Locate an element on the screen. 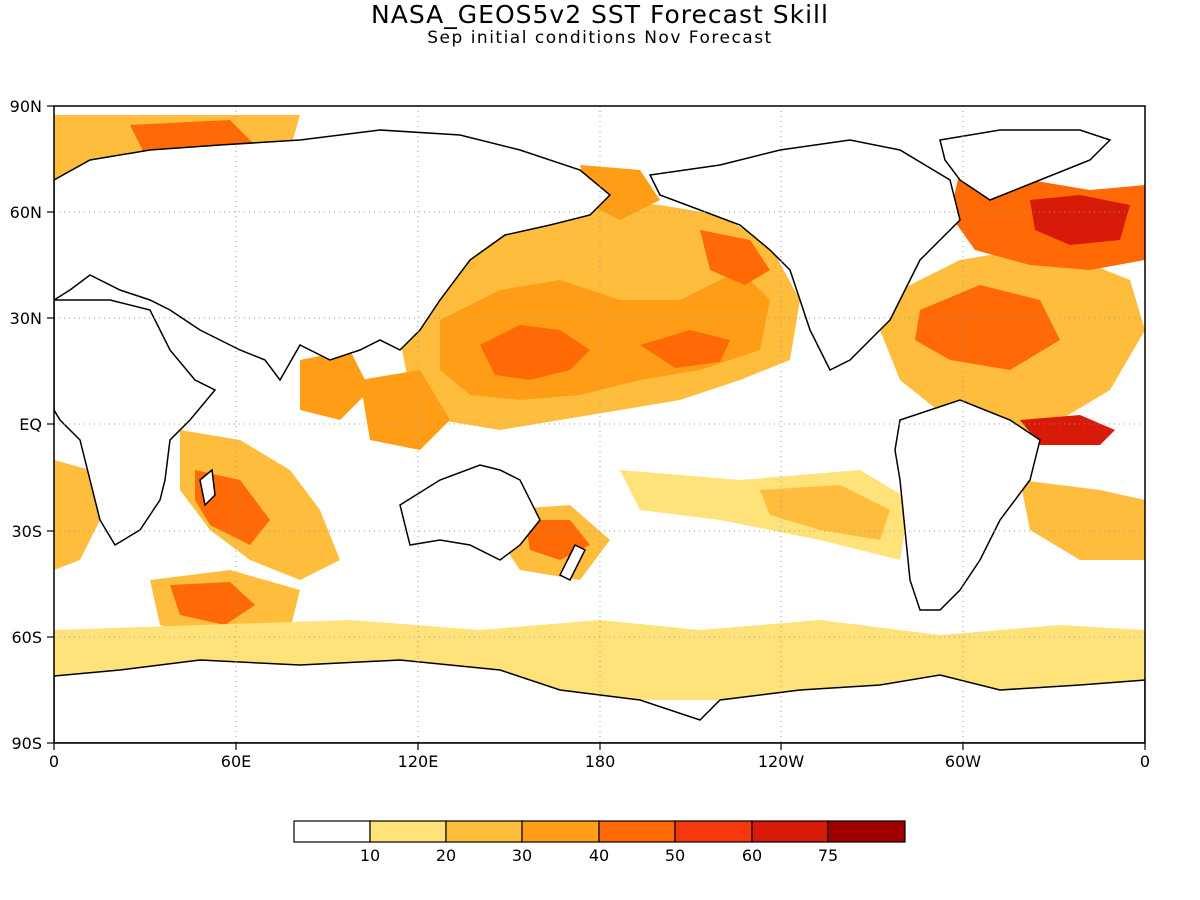 The image size is (1200, 900). colorbar-label: 60 is located at coordinates (752, 855).